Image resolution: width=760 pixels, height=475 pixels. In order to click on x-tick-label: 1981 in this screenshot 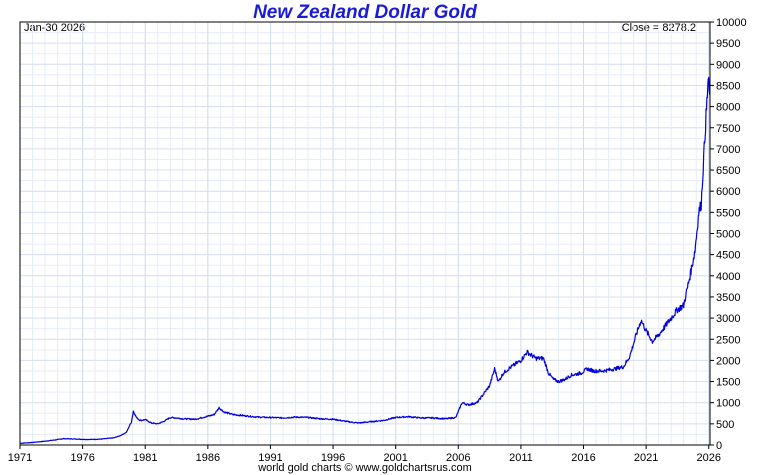, I will do `click(145, 458)`.